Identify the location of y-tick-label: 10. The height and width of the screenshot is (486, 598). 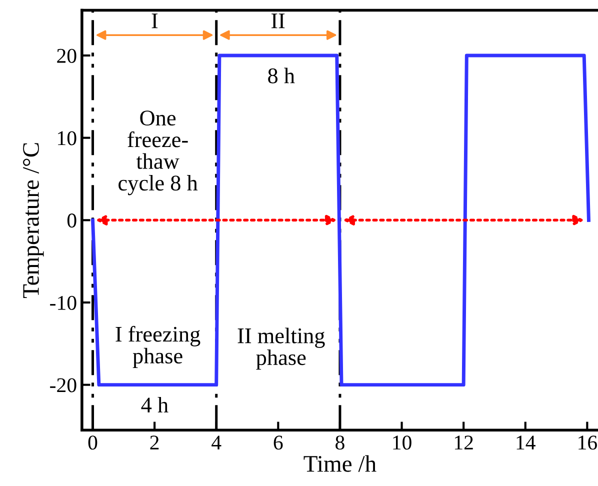
(67, 138).